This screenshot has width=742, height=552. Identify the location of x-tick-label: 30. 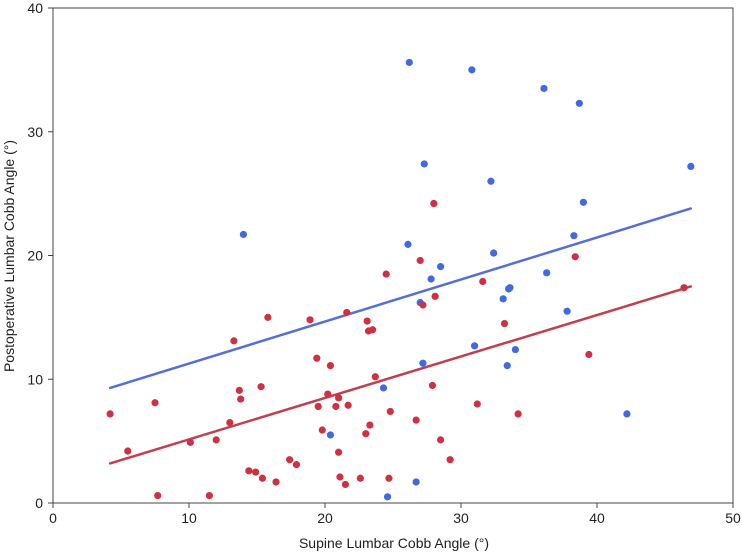
(461, 518).